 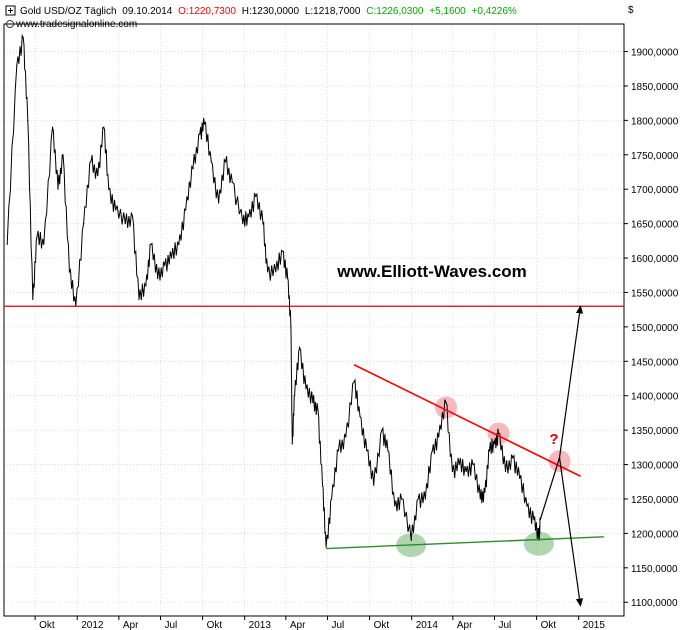 What do you see at coordinates (631, 10) in the screenshot?
I see `currency-label: $` at bounding box center [631, 10].